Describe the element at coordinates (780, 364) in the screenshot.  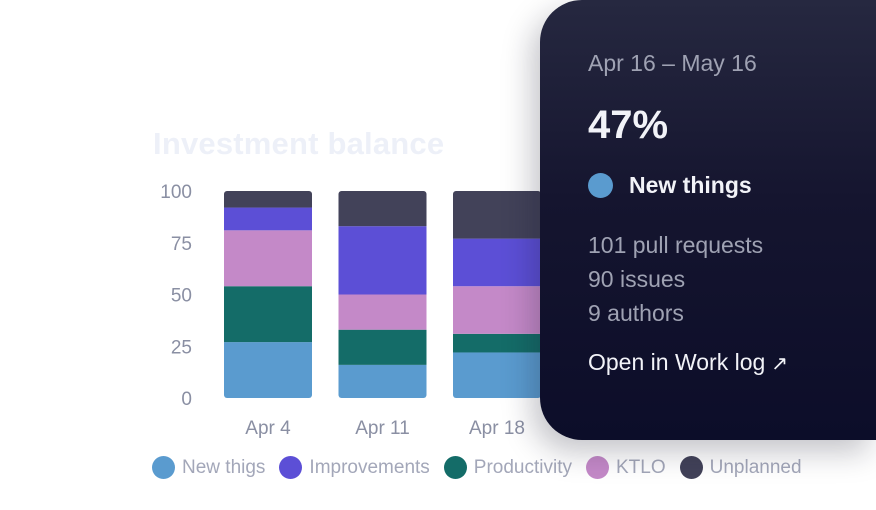
I see `arrow-up-right-icon: ↗` at that location.